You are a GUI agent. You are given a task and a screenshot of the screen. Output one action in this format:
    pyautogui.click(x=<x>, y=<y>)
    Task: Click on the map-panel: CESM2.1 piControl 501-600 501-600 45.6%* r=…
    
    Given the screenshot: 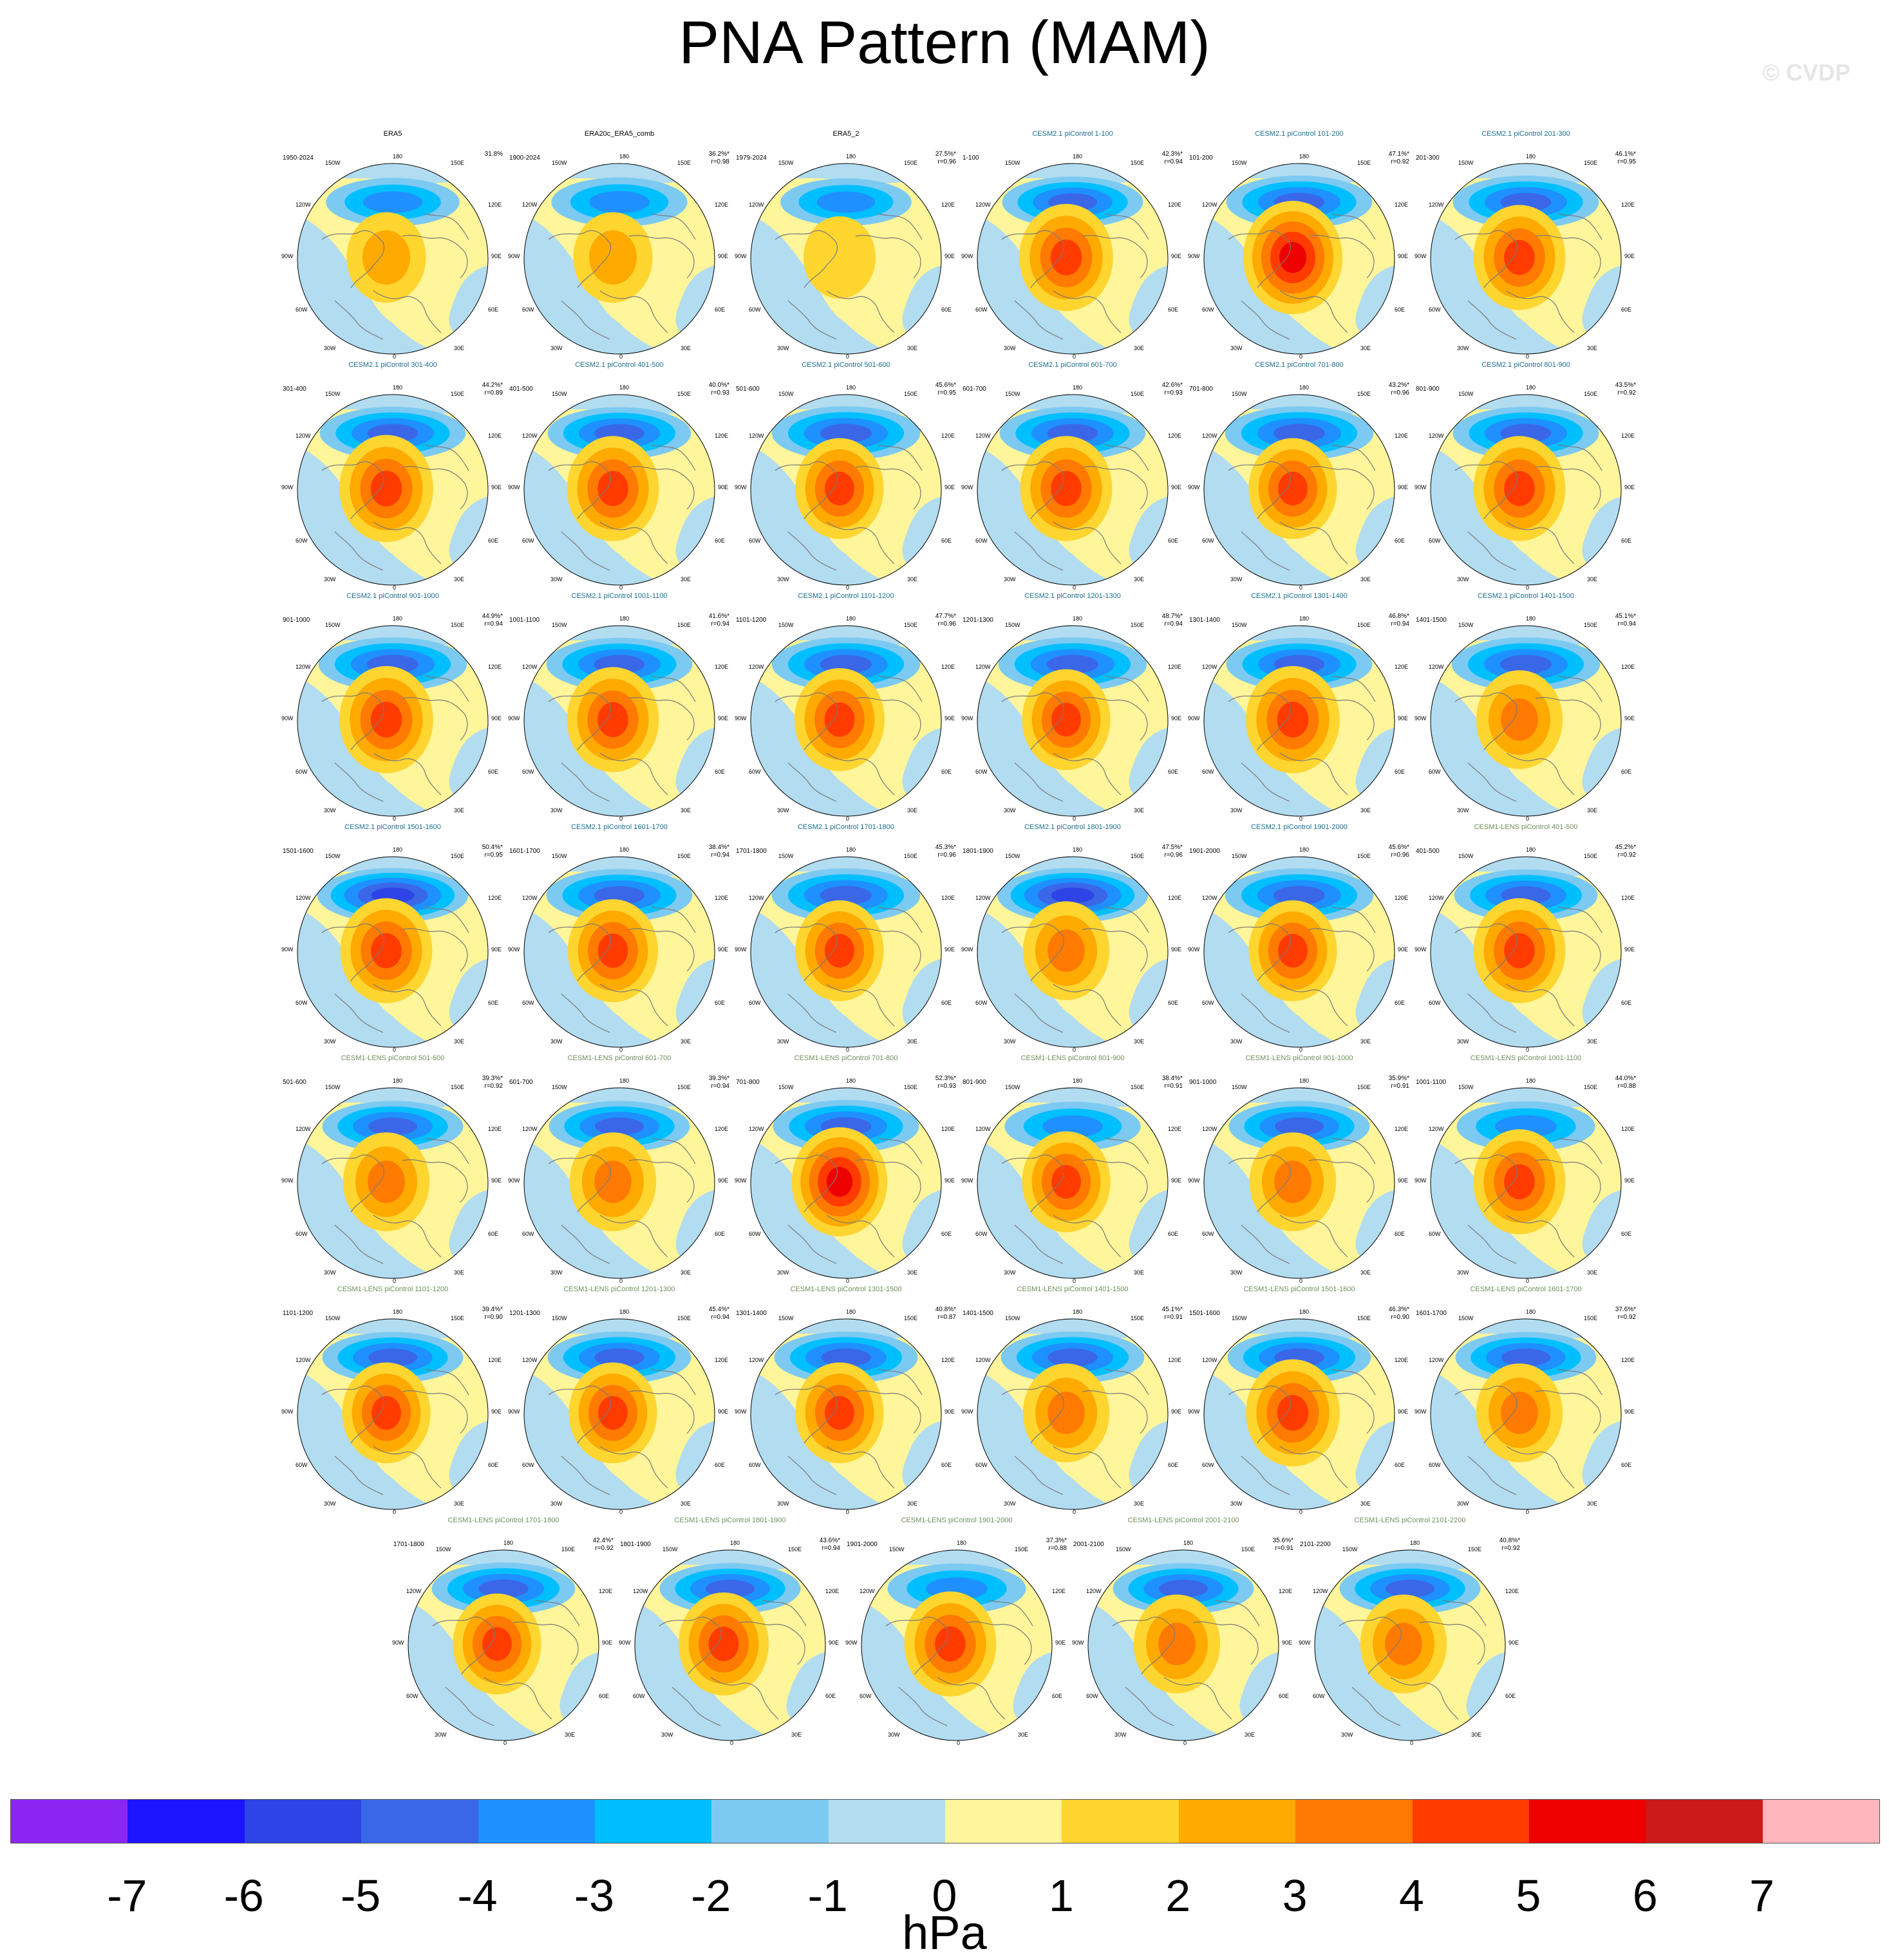 What is the action you would take?
    pyautogui.click(x=846, y=476)
    